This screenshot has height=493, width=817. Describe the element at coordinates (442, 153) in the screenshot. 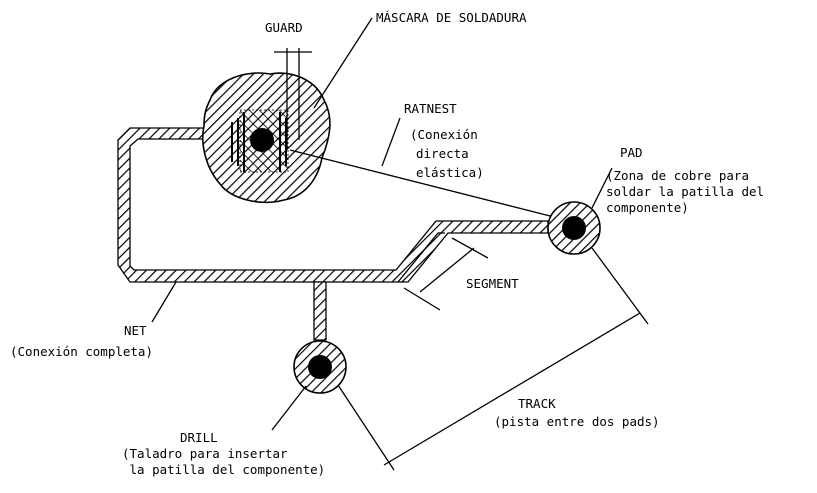

I see `ratnest-desc-line-2: directa` at that location.